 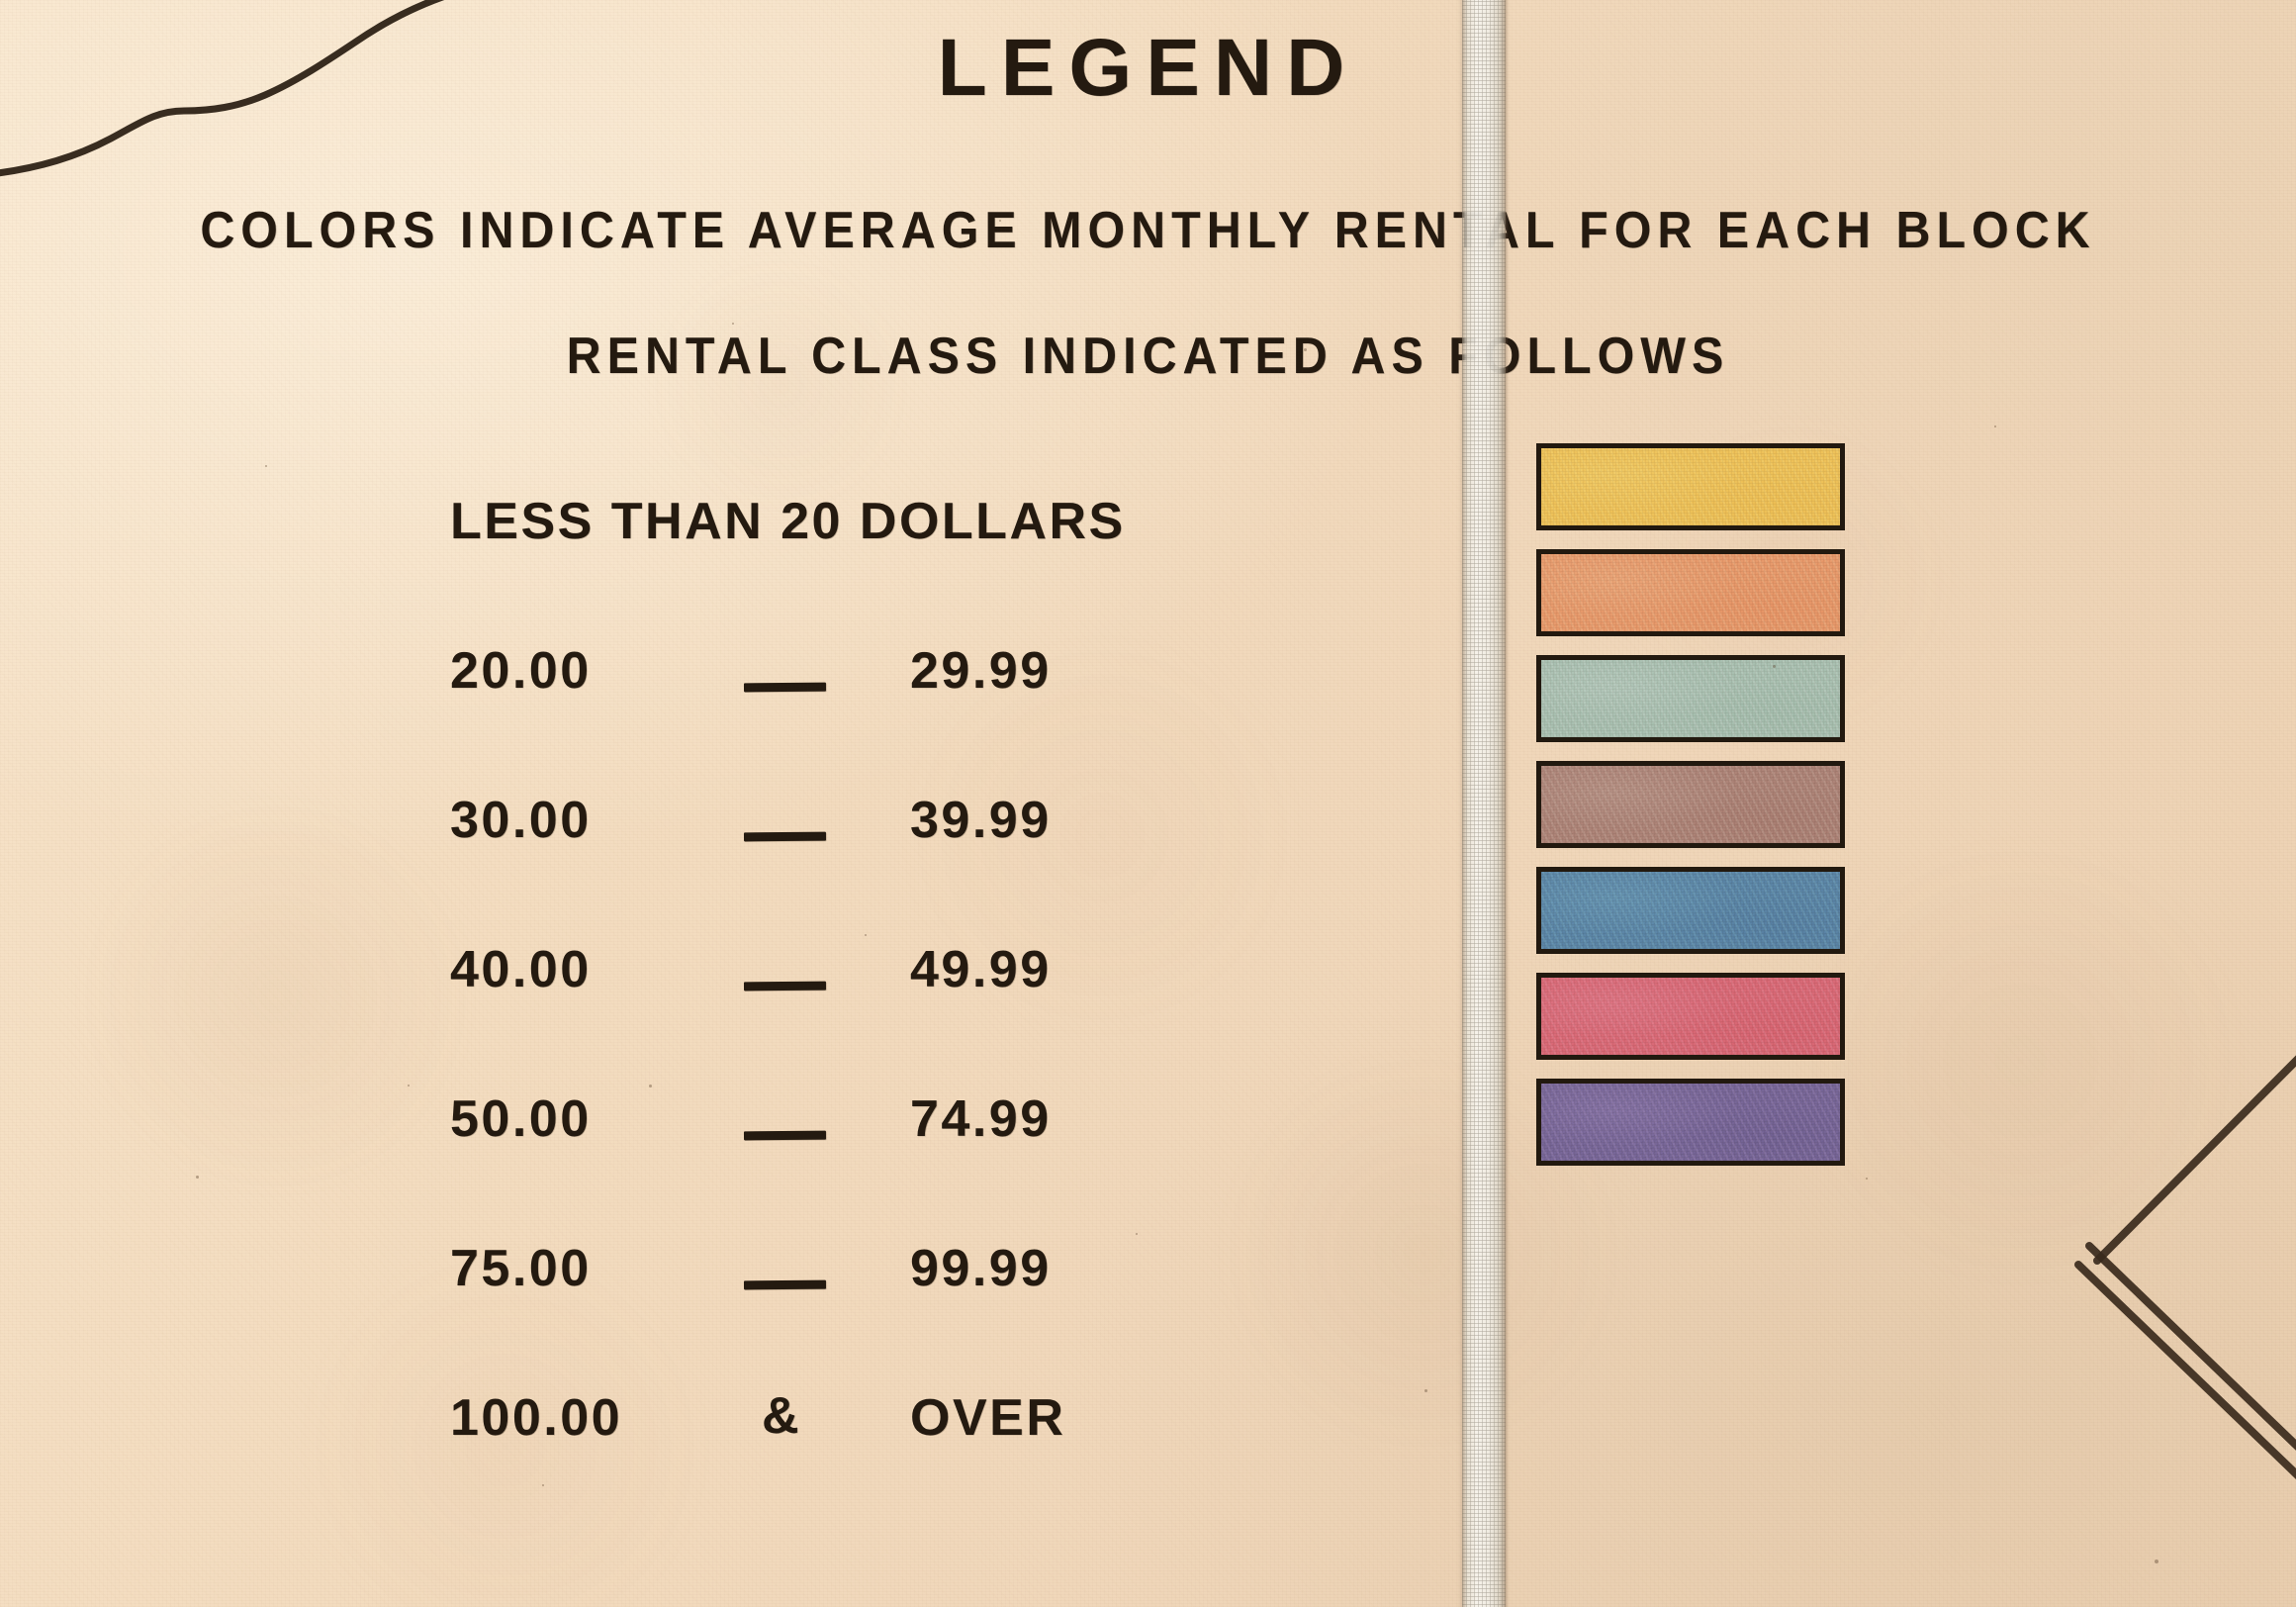 What do you see at coordinates (712, 1462) in the screenshot?
I see `legend-row: 100.00 & OVER` at bounding box center [712, 1462].